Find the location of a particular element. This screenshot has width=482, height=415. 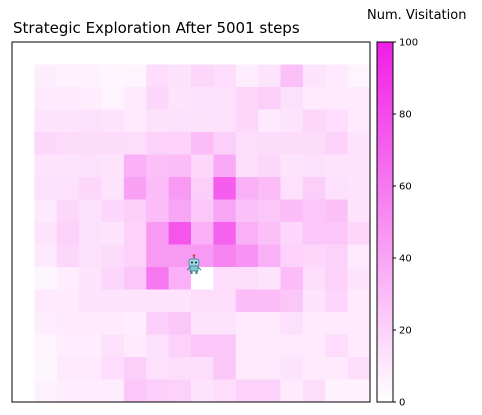

colorbar-tick-label: 40 is located at coordinates (405, 259).